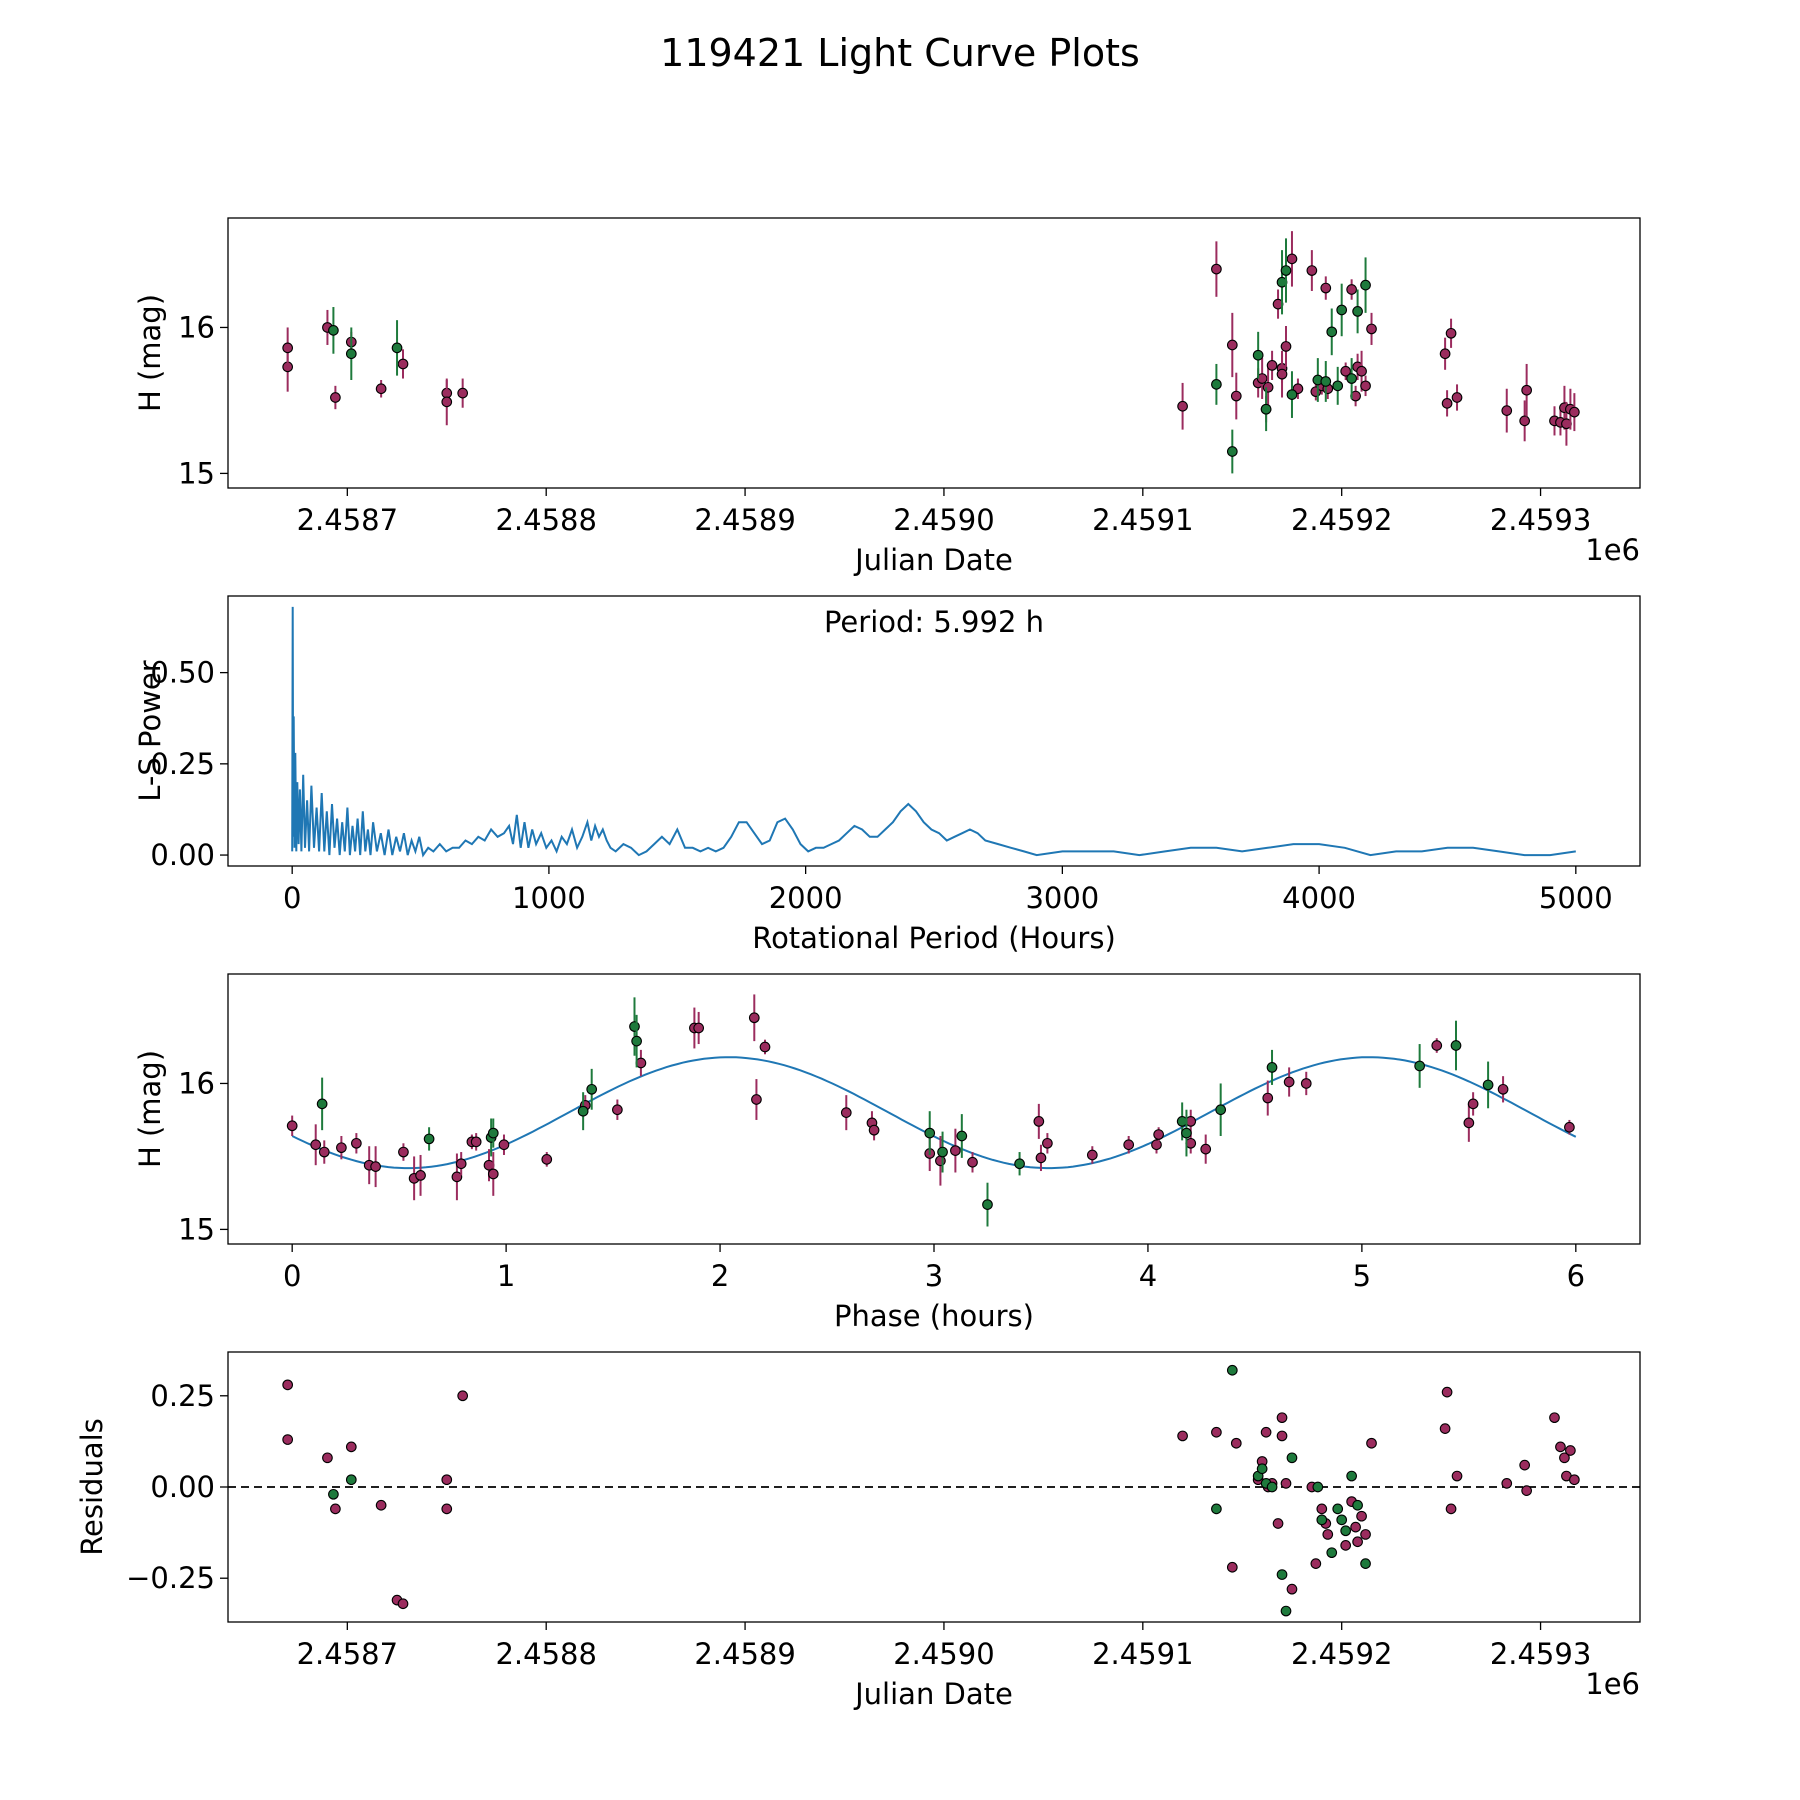 This screenshot has width=1800, height=1800. I want to click on x-tick-label: 1, so click(506, 1276).